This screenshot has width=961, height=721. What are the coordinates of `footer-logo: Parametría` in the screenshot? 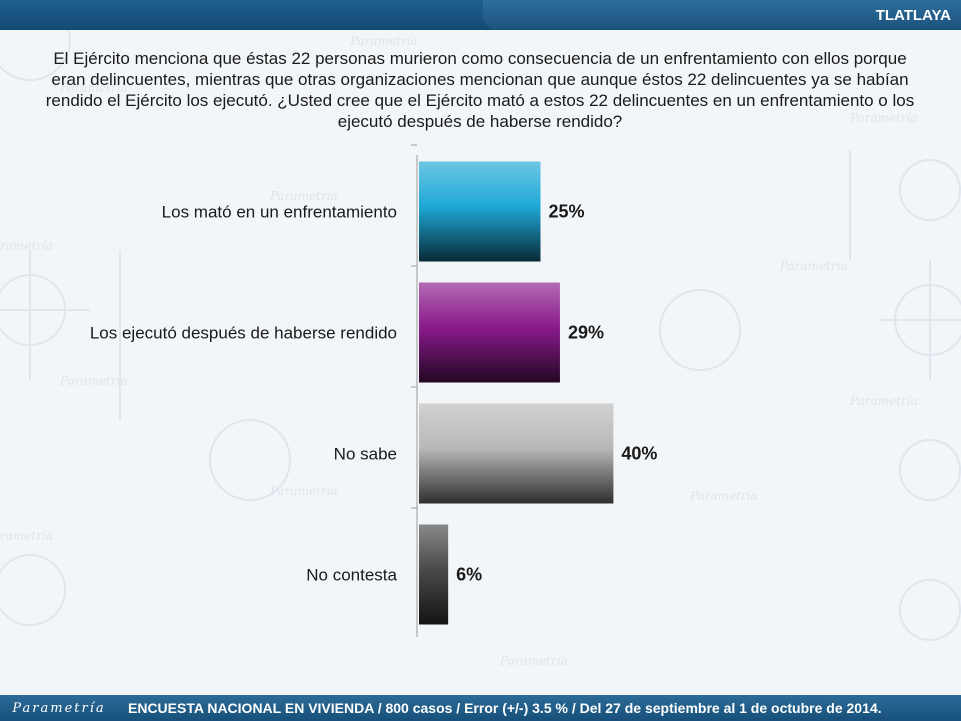 It's located at (59, 708).